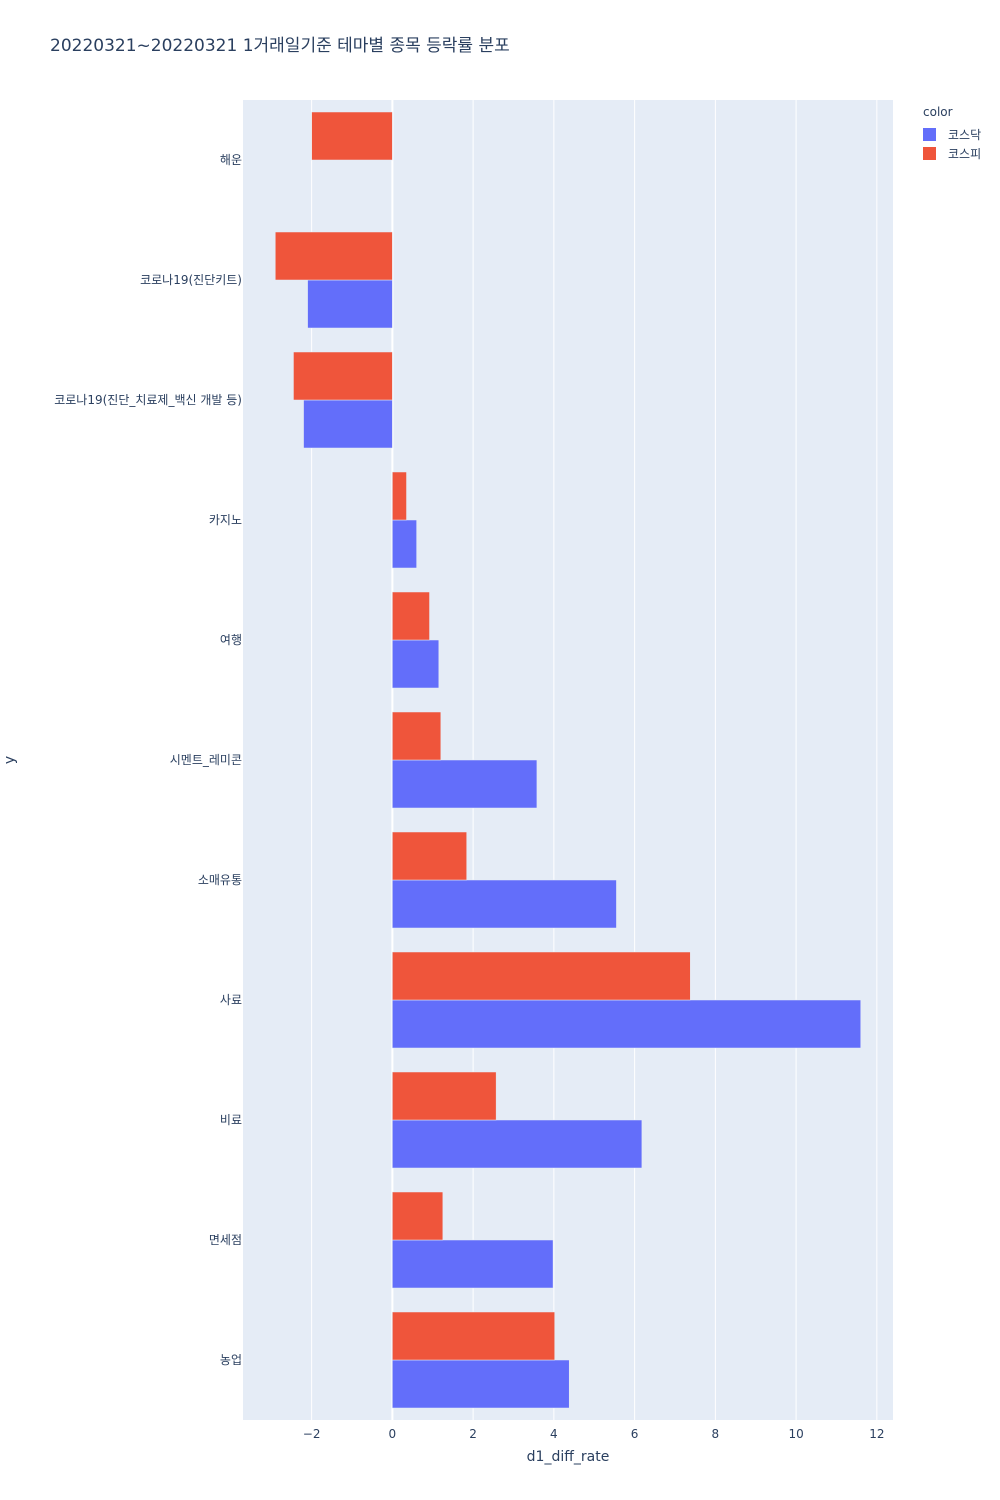 This screenshot has width=1000, height=1500. I want to click on y-tick-label: 카지노, so click(225, 520).